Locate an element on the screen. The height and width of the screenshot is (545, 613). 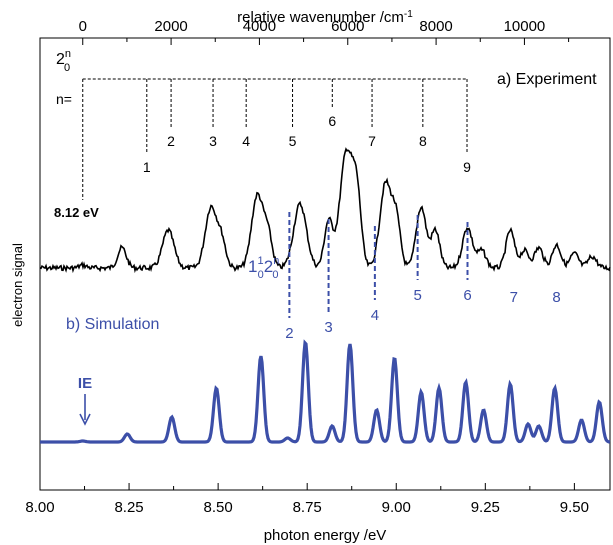
x-tick-label: 8.25 is located at coordinates (128, 507).